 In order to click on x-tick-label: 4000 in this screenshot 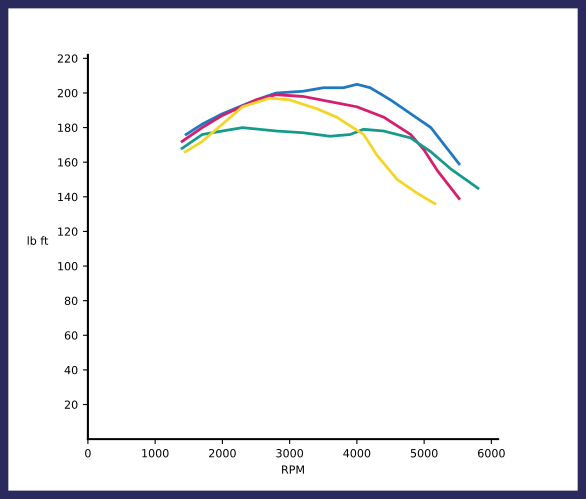, I will do `click(356, 453)`.